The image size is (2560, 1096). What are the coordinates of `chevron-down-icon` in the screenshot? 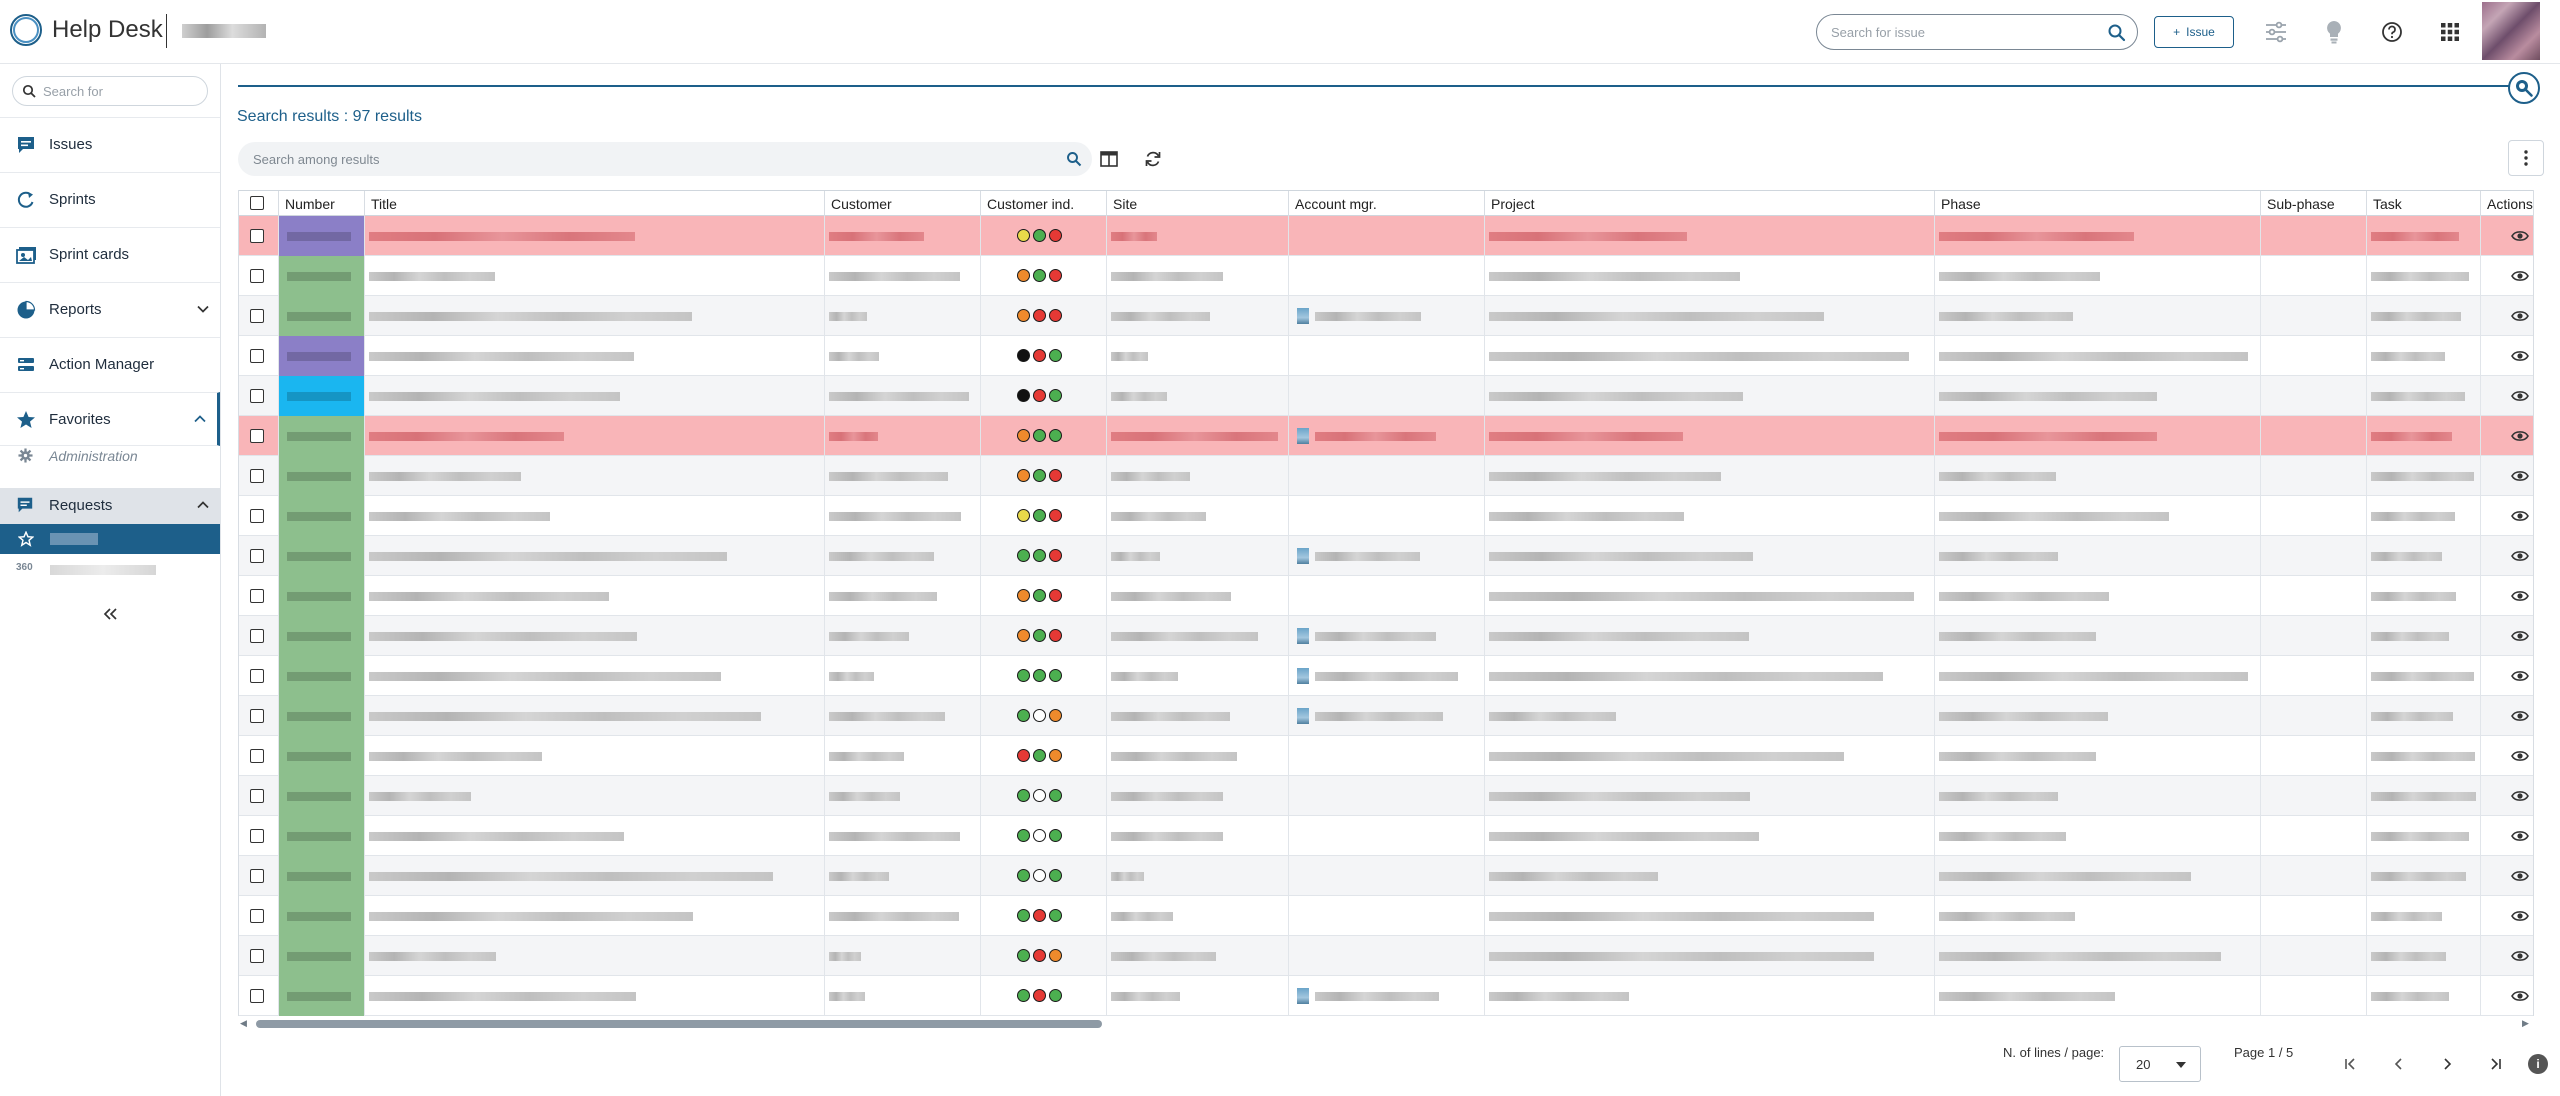 It's located at (203, 311).